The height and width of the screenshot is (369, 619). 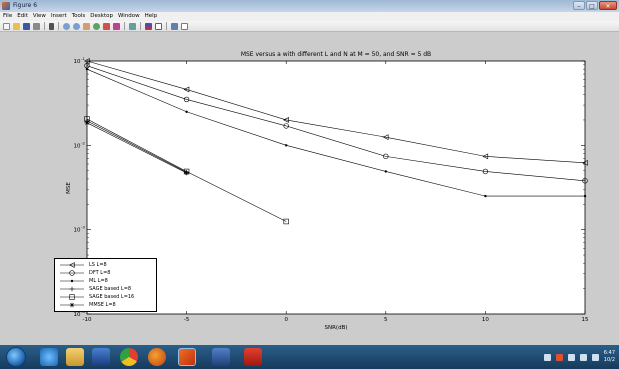 I want to click on menu-desktop: Desktop, so click(x=101, y=16).